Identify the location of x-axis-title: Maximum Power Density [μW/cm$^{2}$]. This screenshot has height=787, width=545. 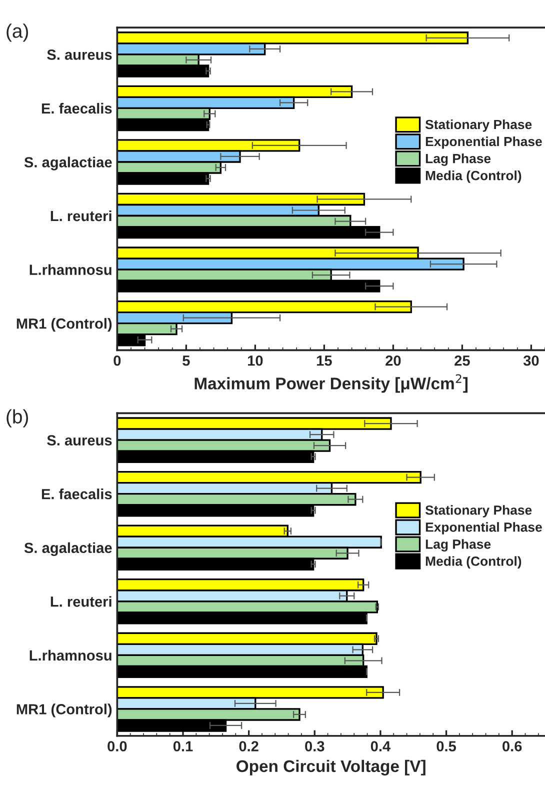
(331, 383).